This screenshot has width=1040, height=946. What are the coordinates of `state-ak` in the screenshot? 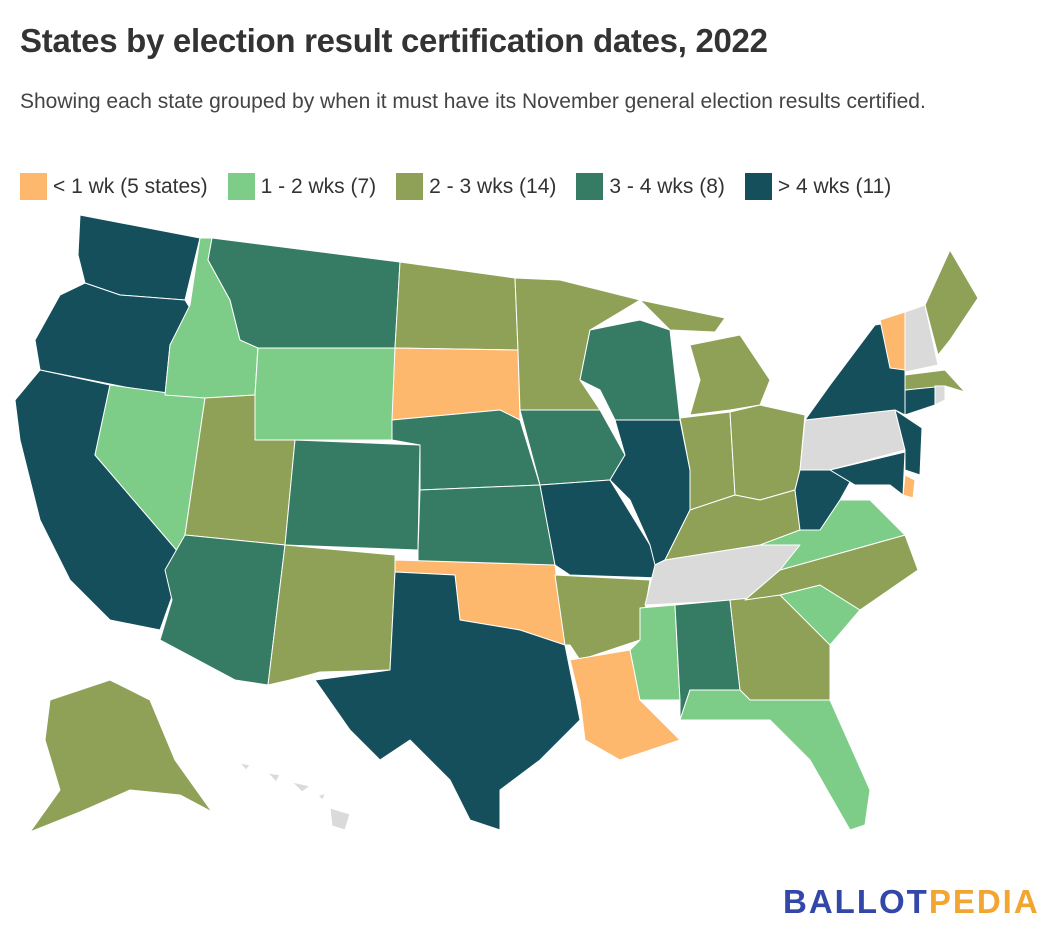 It's located at (121, 756).